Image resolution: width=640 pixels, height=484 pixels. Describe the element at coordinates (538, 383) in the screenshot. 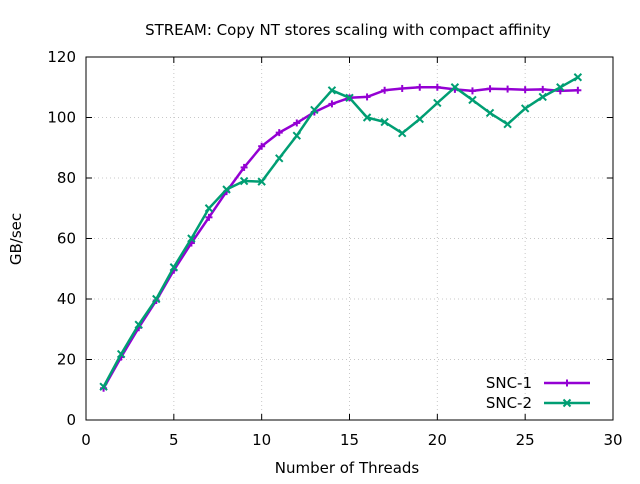

I see `legend-item-snc-1: SNC-1` at that location.